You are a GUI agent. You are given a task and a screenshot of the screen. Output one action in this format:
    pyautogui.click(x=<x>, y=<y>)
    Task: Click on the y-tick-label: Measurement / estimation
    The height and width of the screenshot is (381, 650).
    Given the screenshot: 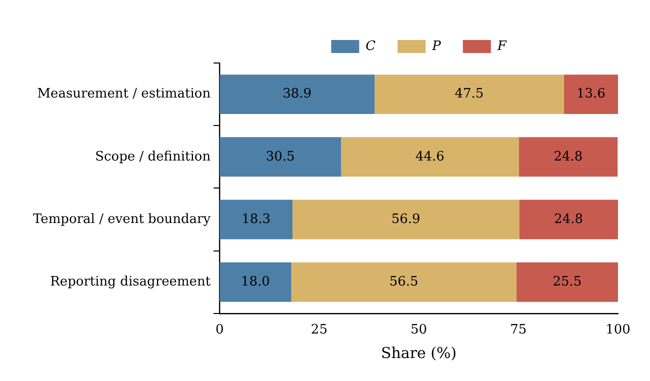 What is the action you would take?
    pyautogui.click(x=124, y=94)
    